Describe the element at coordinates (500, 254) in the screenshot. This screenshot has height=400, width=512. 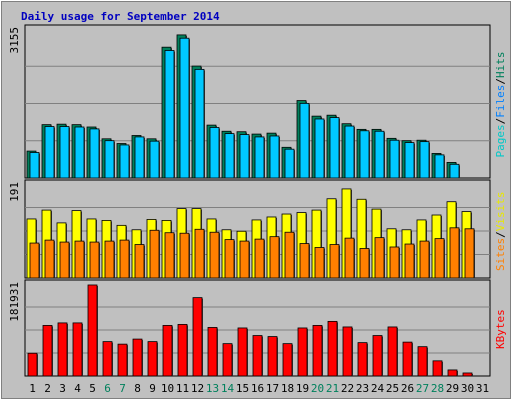
I see `legend-sites: Sites` at that location.